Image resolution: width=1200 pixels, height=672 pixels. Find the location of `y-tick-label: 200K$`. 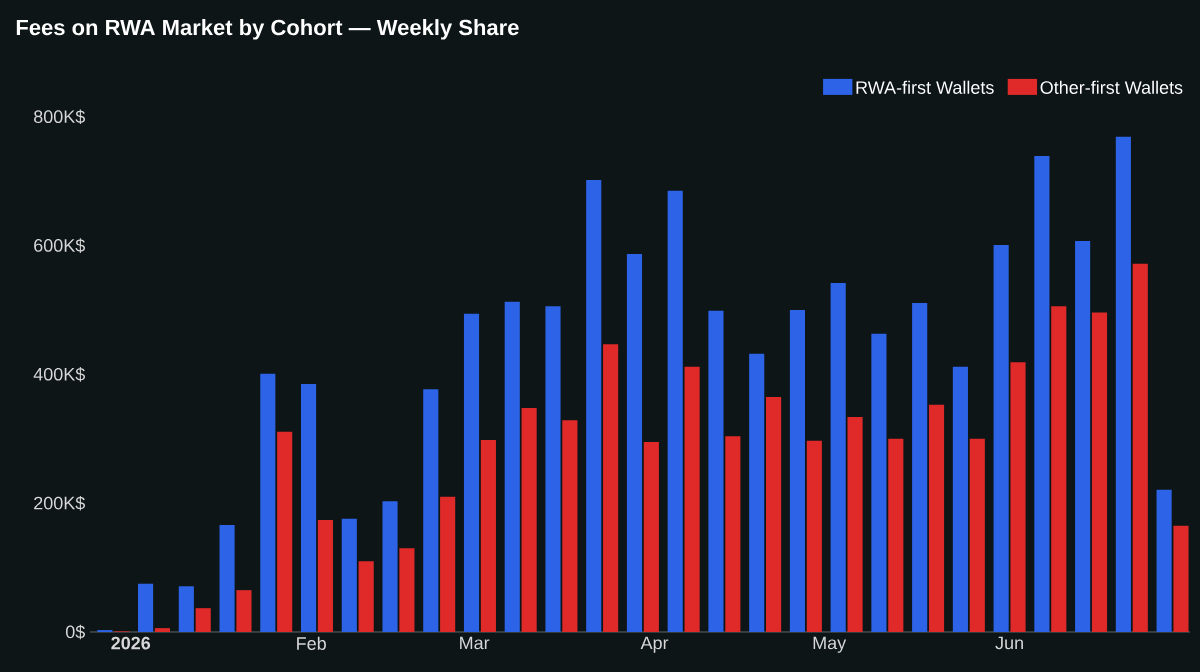

y-tick-label: 200K$ is located at coordinates (59, 503).